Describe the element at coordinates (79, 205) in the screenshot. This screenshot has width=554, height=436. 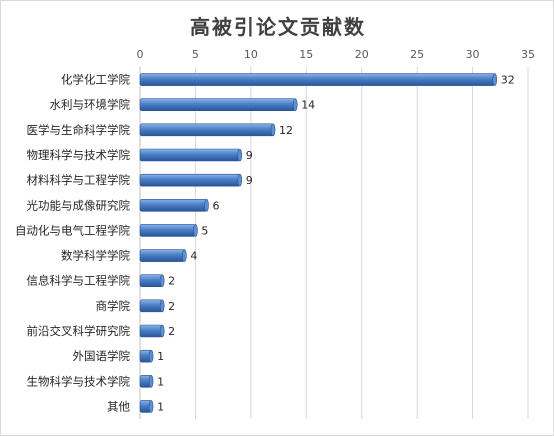
I see `category-label: 光功能与成像研究院` at that location.